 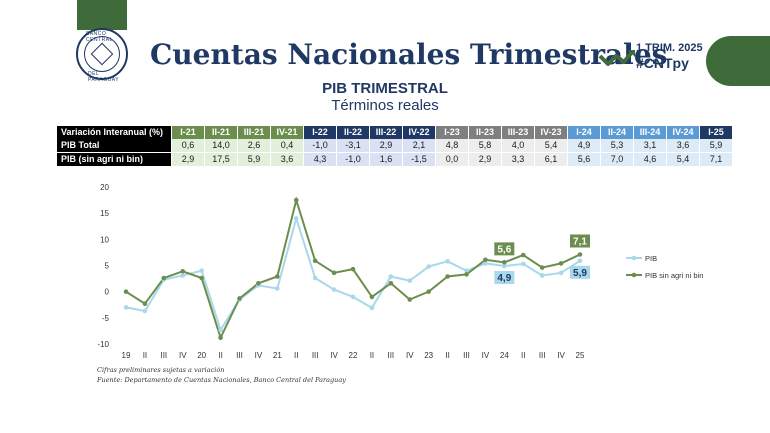 I want to click on table-cell: 14,0, so click(x=221, y=146).